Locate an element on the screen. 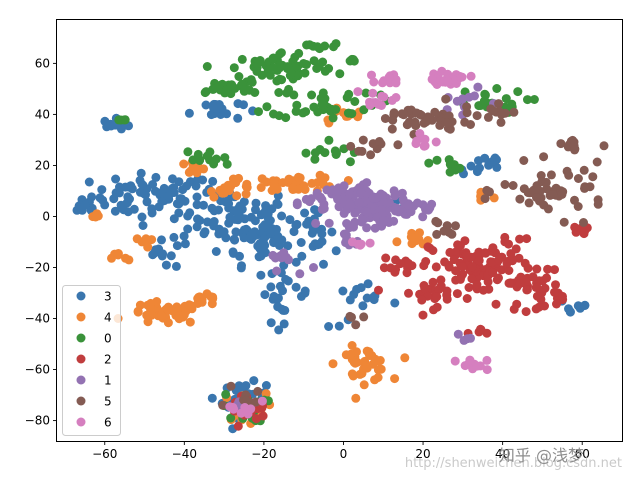 The image size is (640, 480). x-tick-label: 20 is located at coordinates (422, 454).